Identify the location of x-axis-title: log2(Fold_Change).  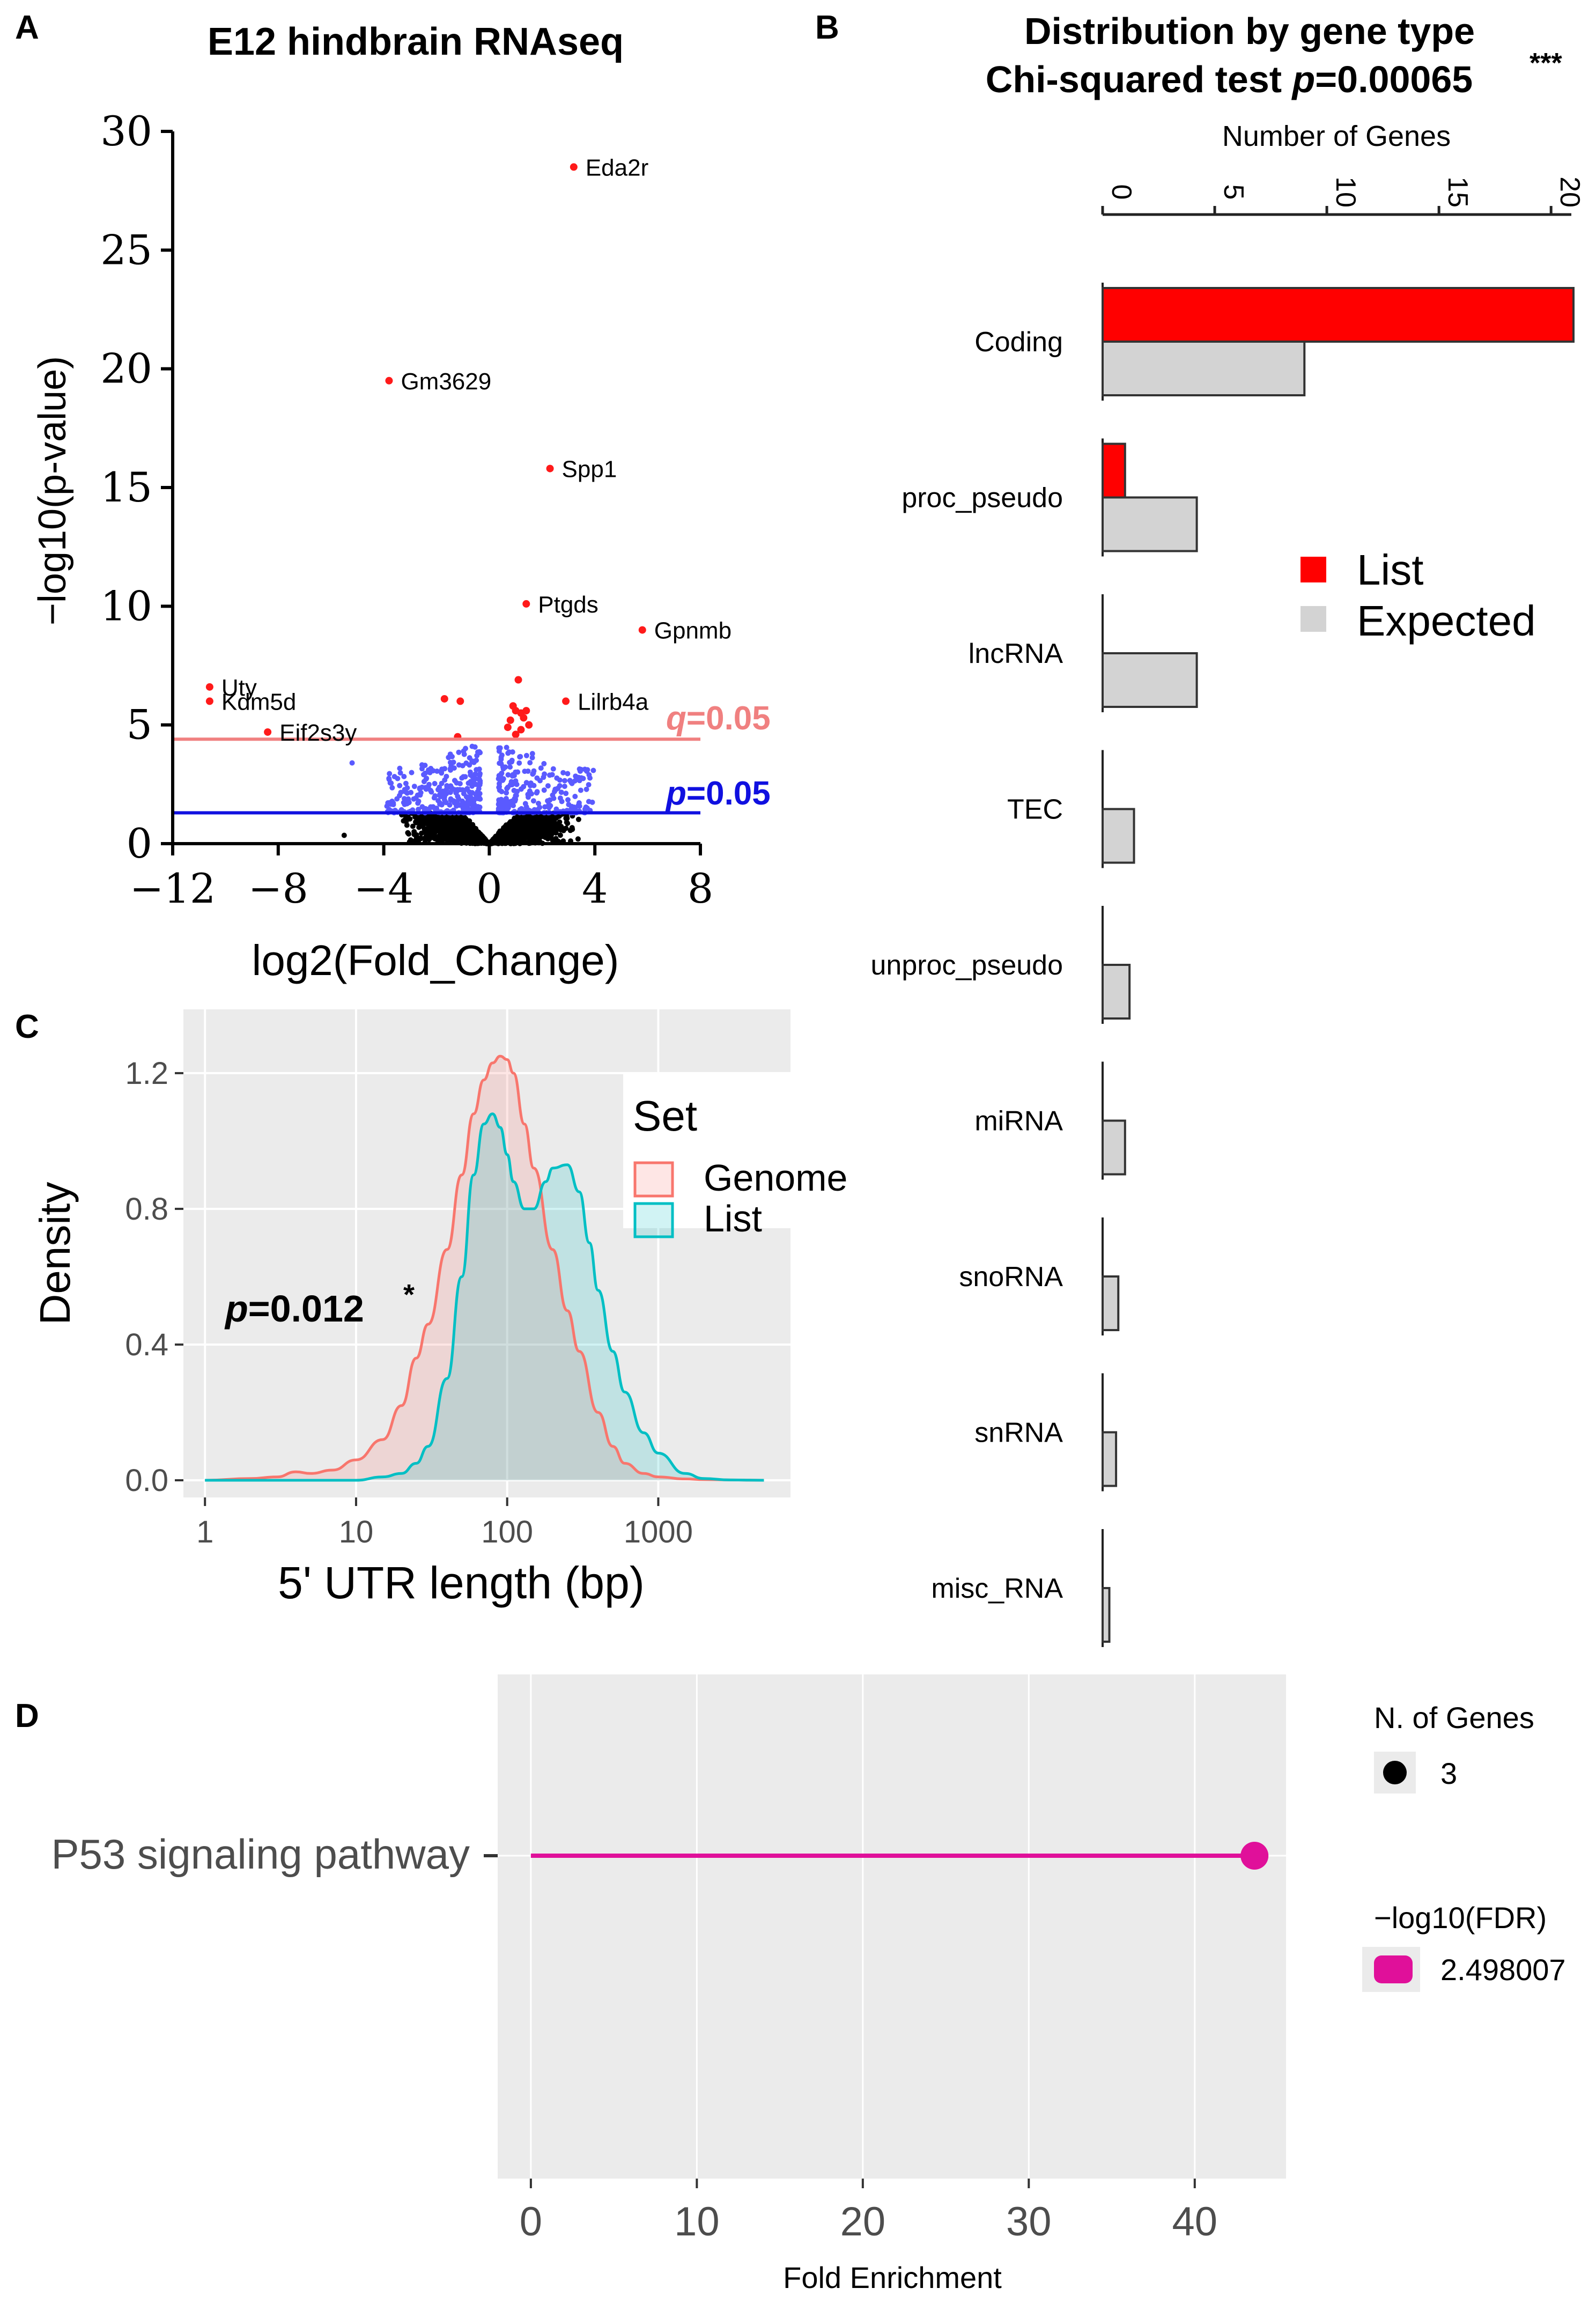
(435, 960).